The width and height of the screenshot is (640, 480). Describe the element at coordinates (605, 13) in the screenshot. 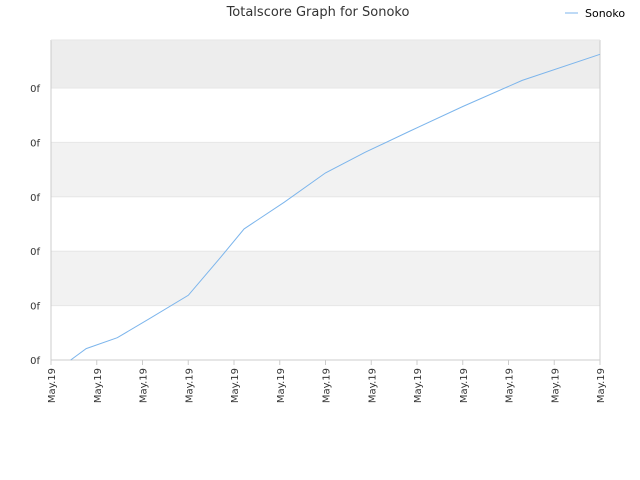

I see `legend-label-sonoko: Sonoko` at that location.